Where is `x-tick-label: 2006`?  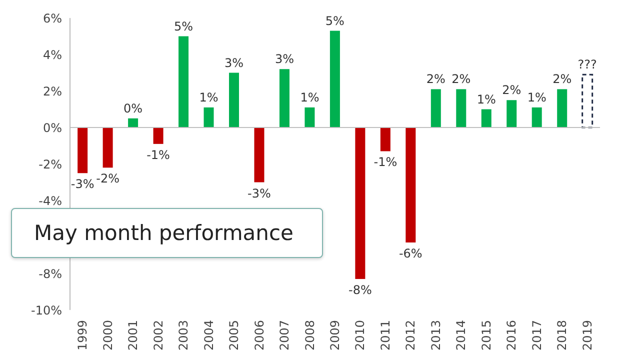
x-tick-label: 2006 is located at coordinates (259, 335).